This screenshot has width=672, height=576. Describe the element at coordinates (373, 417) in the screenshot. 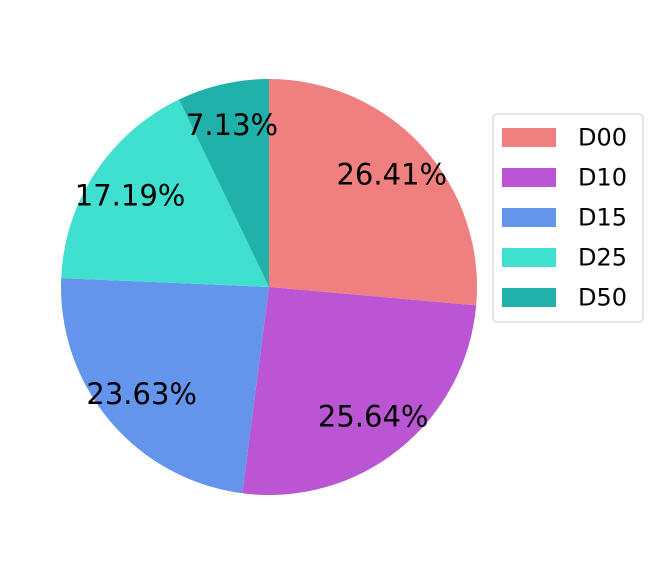

I see `pie-label-d10: 25.64%` at that location.